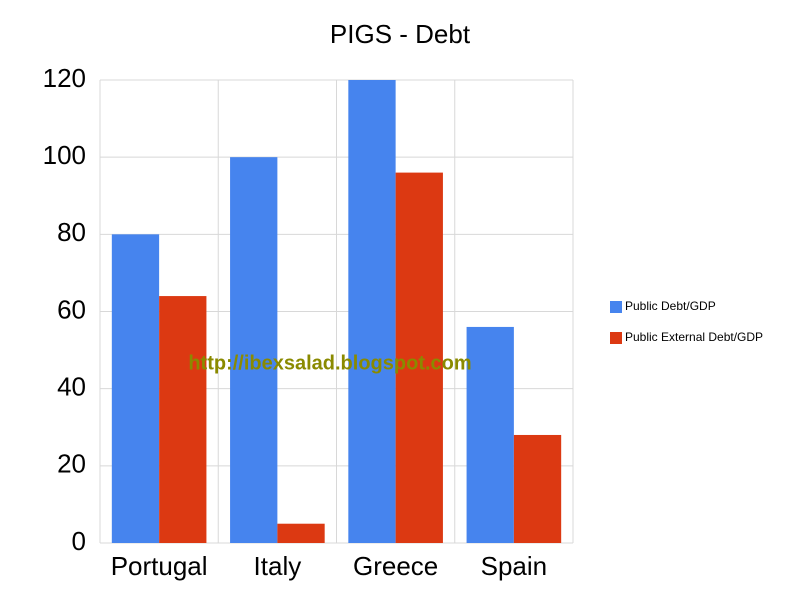 This screenshot has width=800, height=600. I want to click on legend-label: Public External Debt/GDP, so click(694, 337).